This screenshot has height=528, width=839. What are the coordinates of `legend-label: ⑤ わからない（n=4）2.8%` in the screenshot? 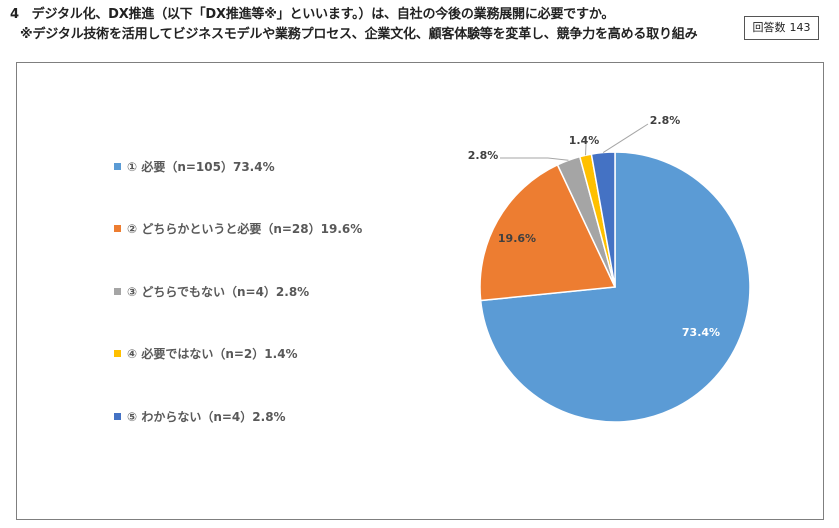 It's located at (206, 417).